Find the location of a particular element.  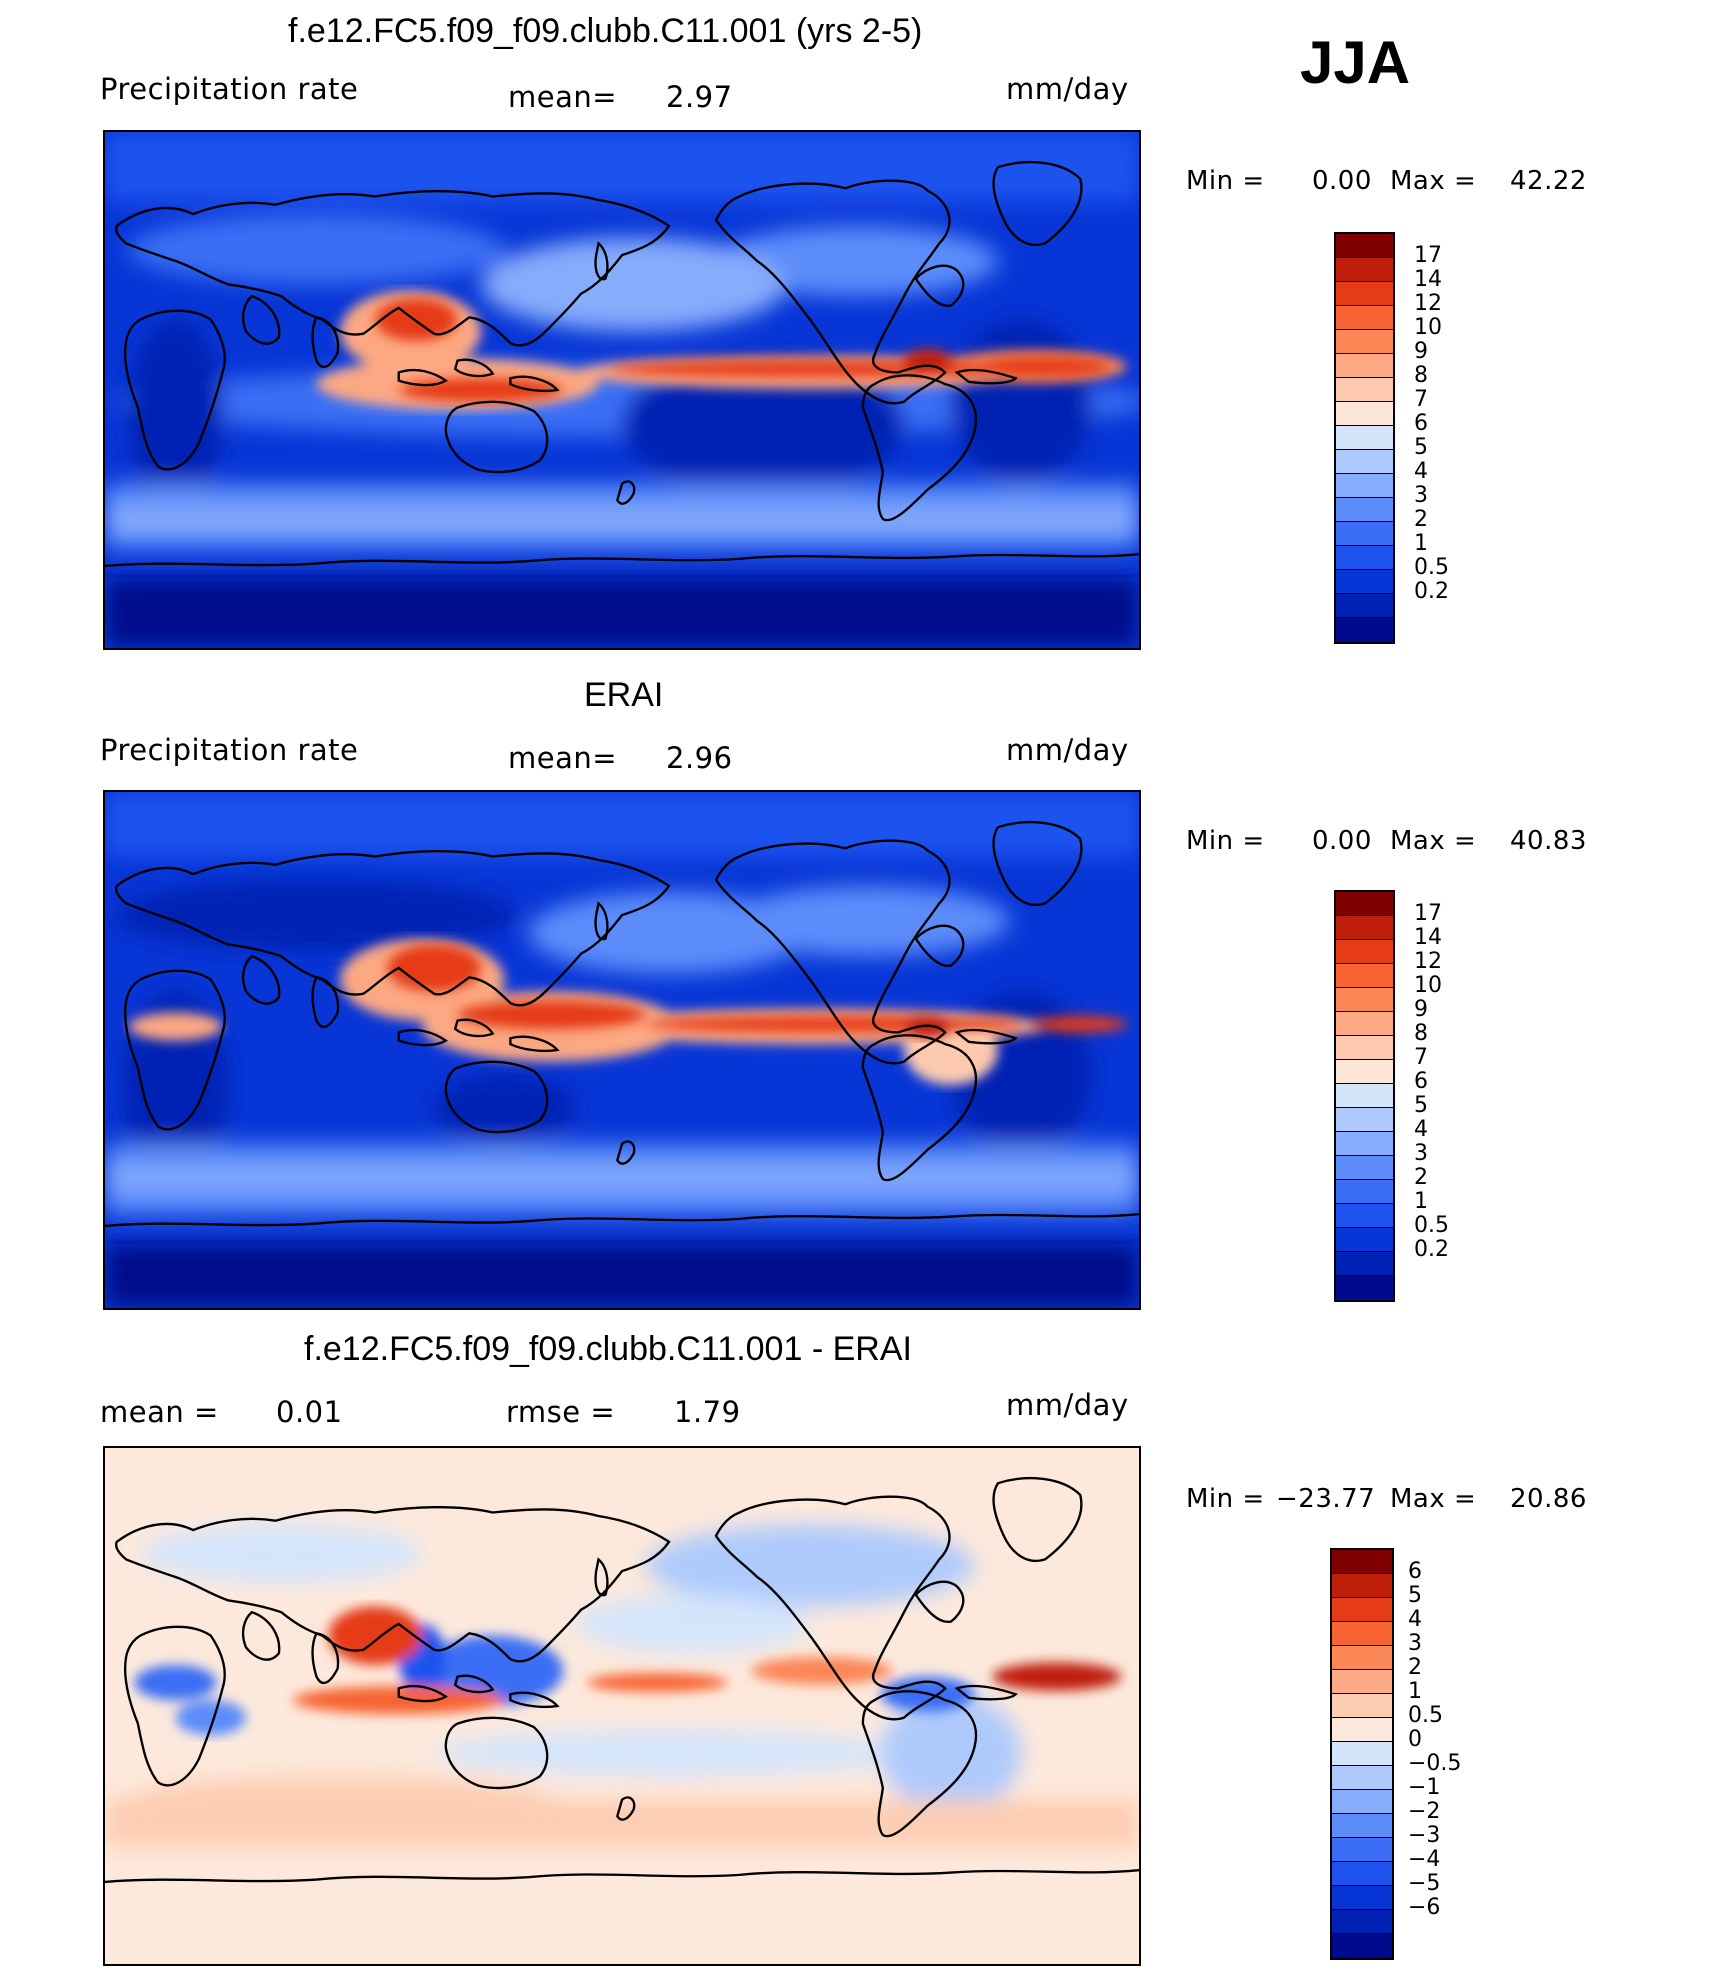

panel-1-max-label: Max = is located at coordinates (1433, 181).